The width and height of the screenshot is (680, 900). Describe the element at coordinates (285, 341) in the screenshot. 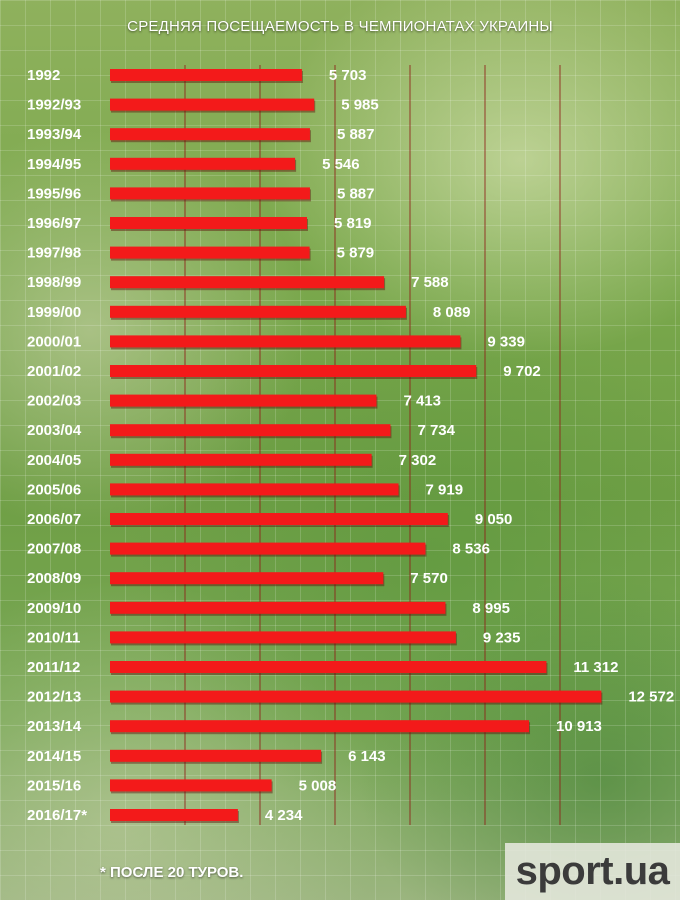

I see `bar-2000/01` at that location.